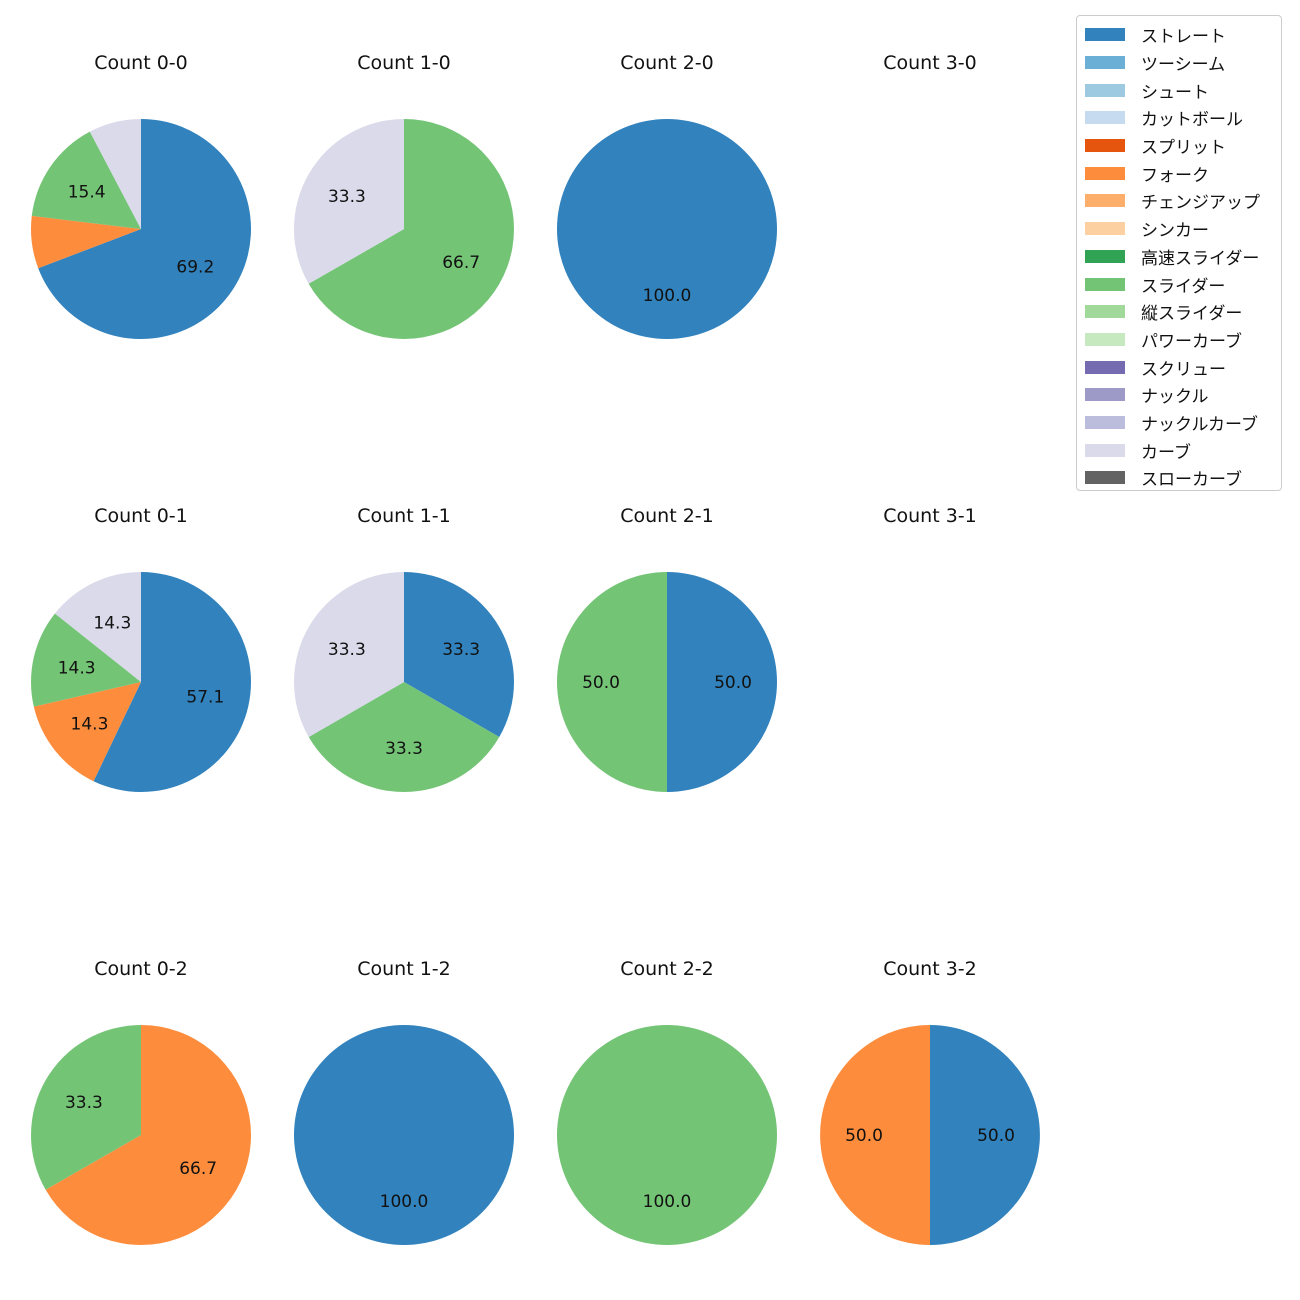  What do you see at coordinates (141, 969) in the screenshot?
I see `chart-title: Count 0-2` at bounding box center [141, 969].